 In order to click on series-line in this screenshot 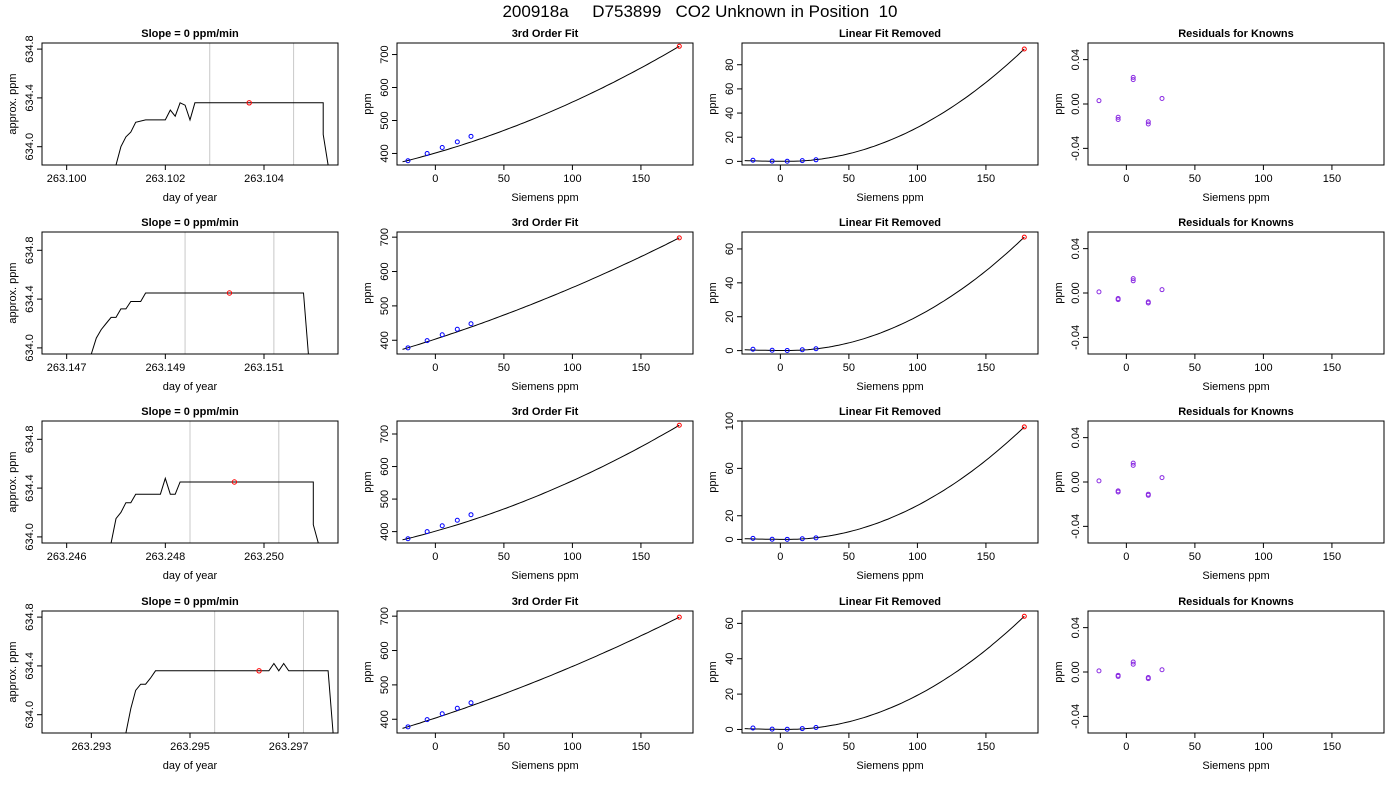, I will do `click(229, 697)`.